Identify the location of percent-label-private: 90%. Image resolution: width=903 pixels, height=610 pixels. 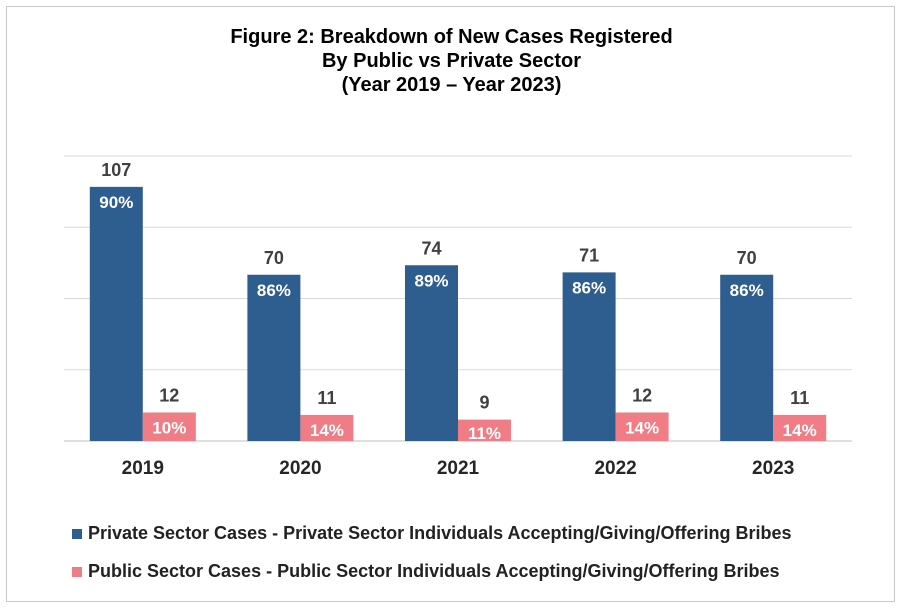
(116, 202).